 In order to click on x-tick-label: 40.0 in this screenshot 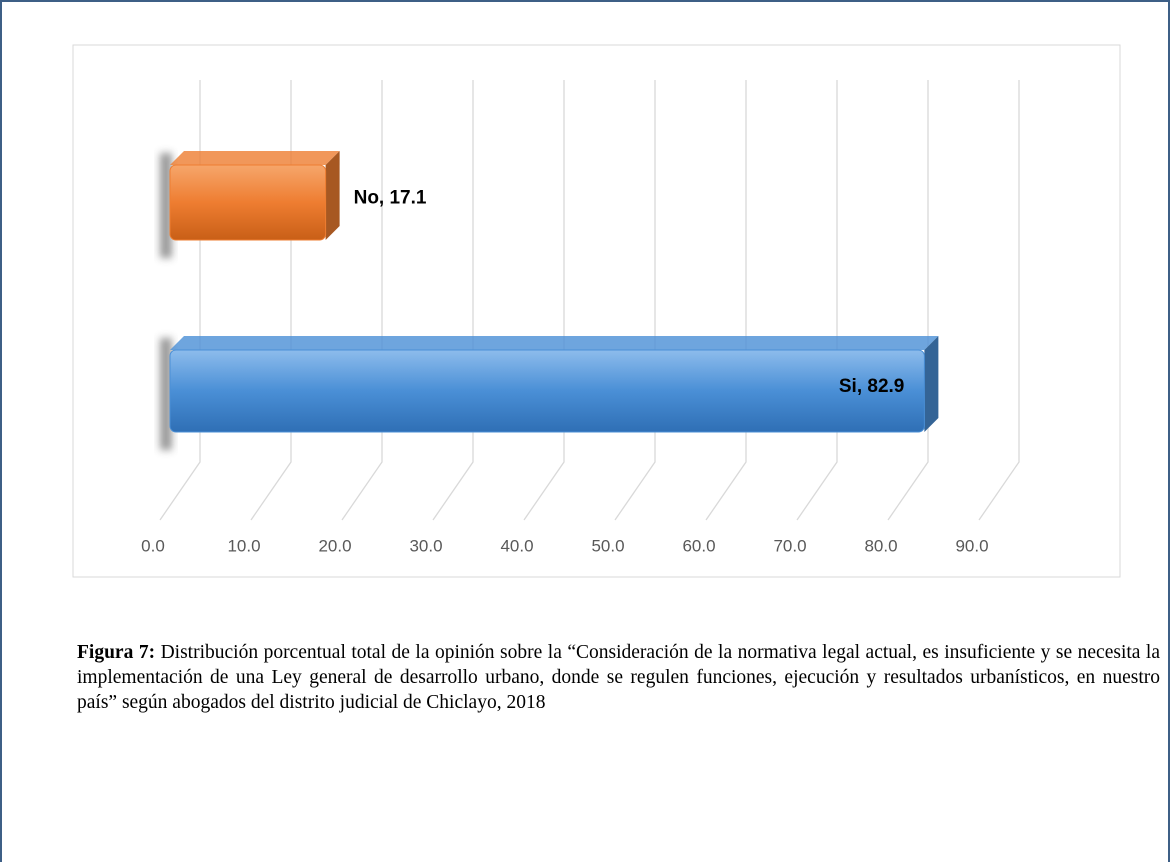, I will do `click(516, 545)`.